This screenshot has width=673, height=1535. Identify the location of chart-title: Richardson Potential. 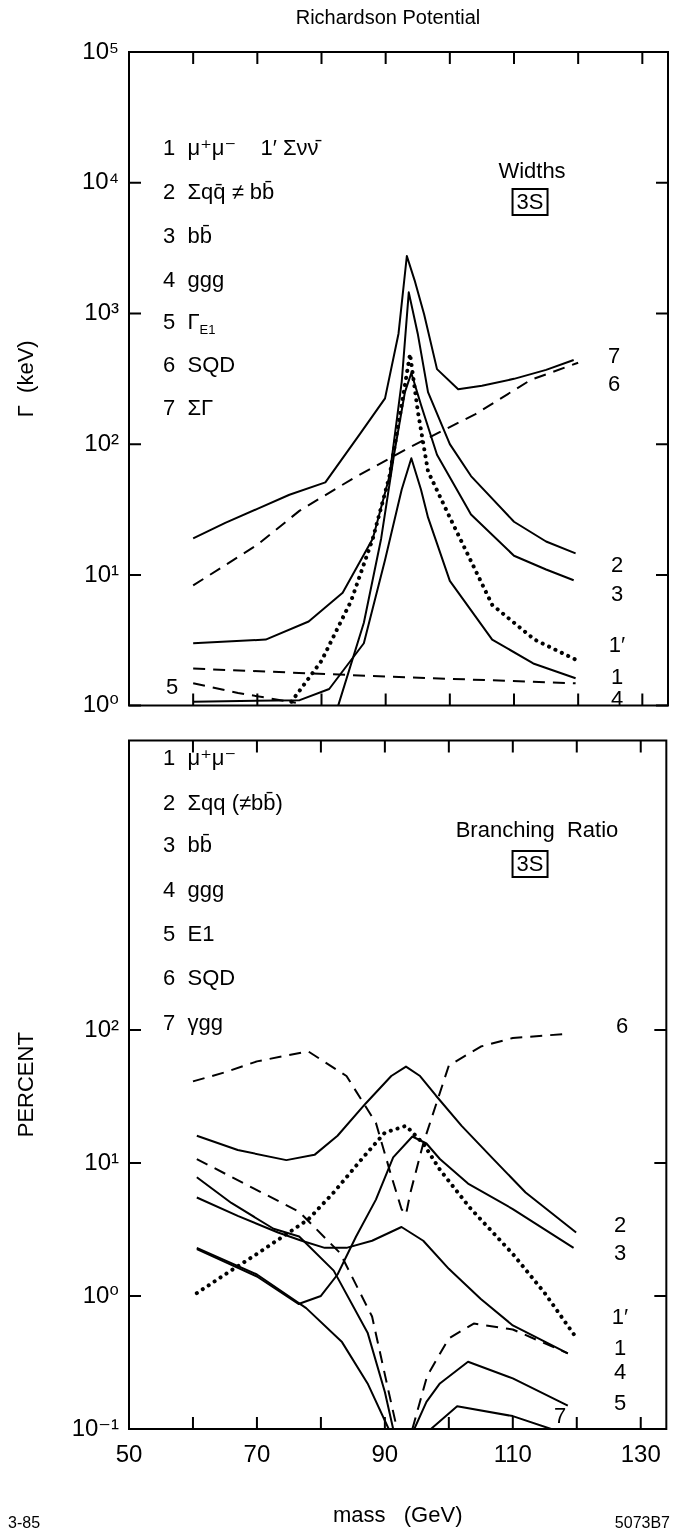
(388, 17).